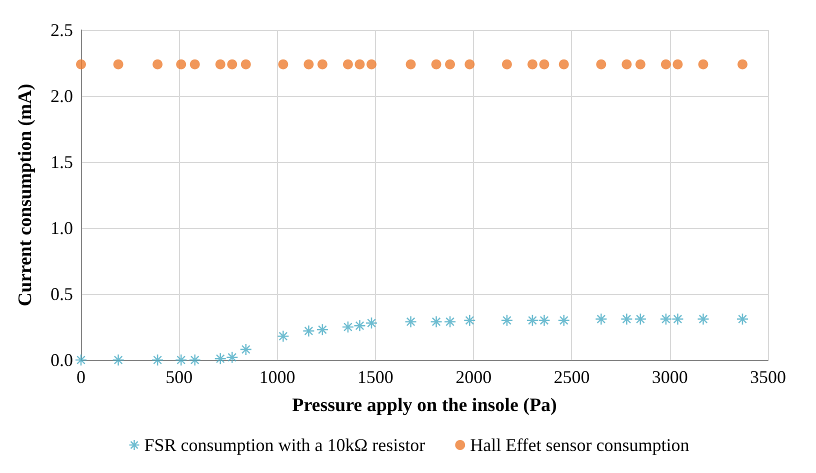 The image size is (816, 473). Describe the element at coordinates (670, 377) in the screenshot. I see `x-tick-label: 3000` at that location.